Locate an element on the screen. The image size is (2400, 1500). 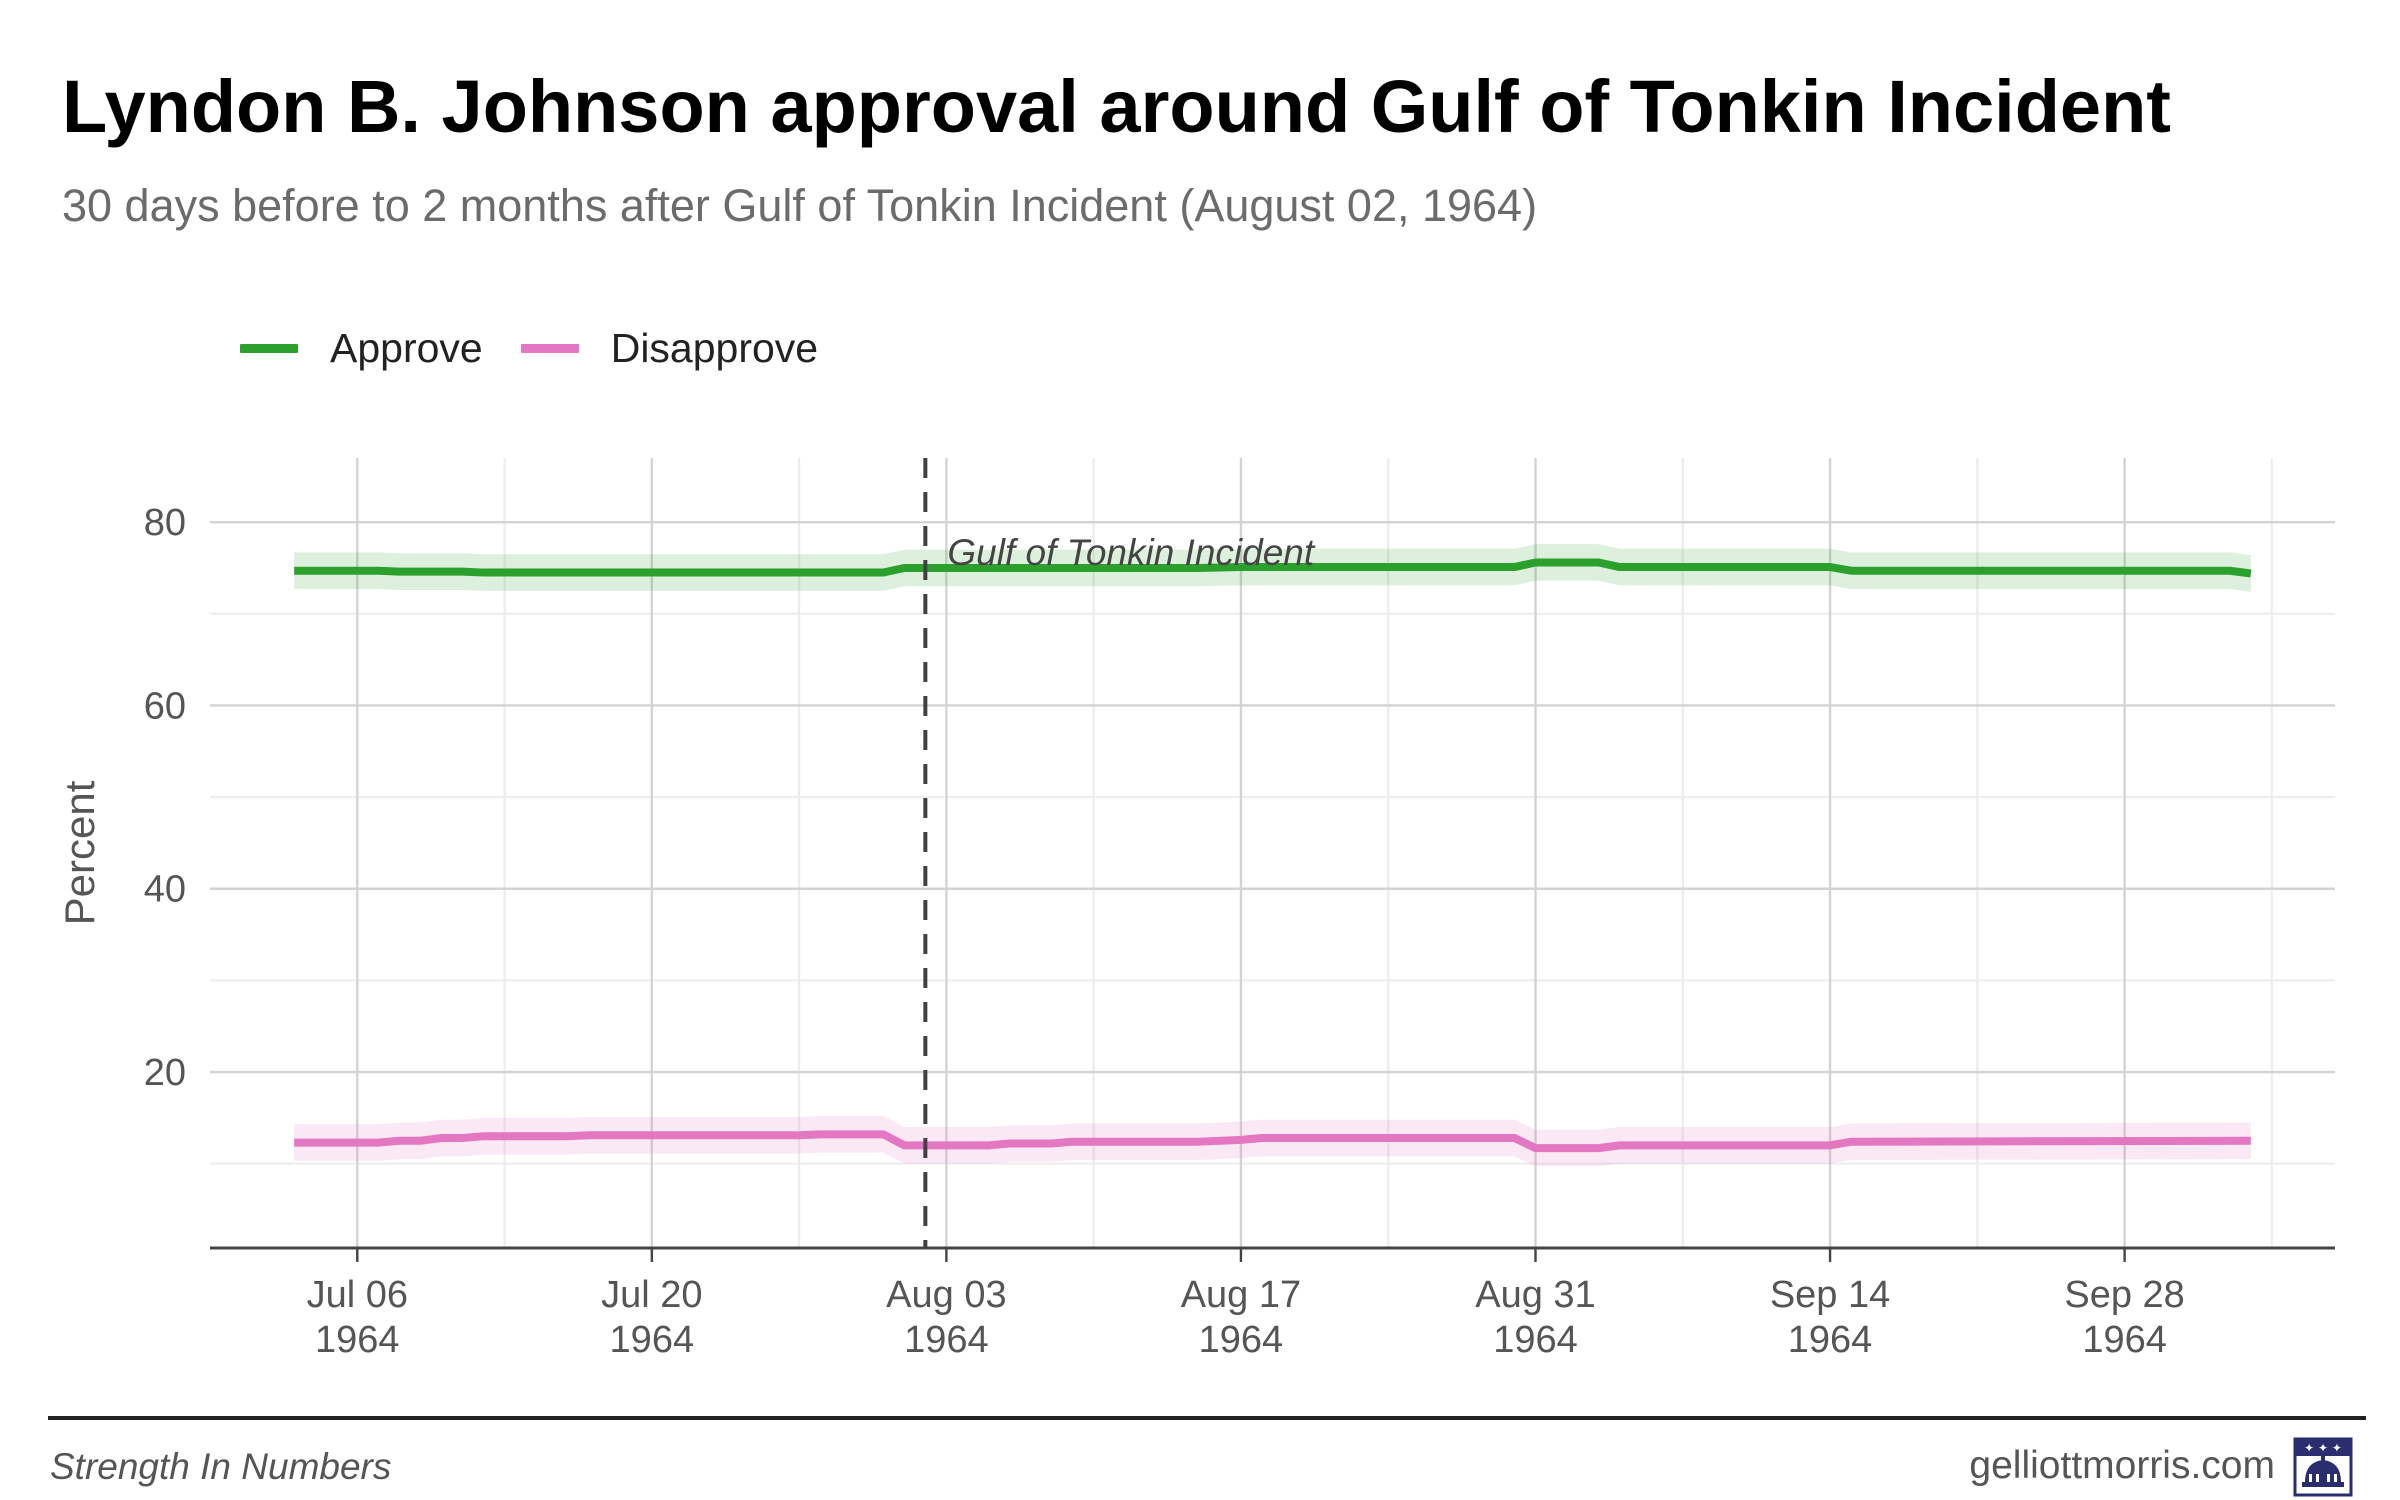
x-tick-label: Aug 03 is located at coordinates (946, 1295).